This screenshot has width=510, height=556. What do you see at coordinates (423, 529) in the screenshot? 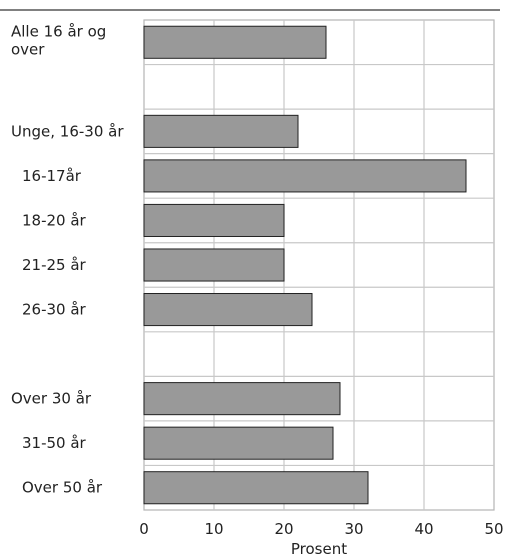
I see `x-tick-label: 40` at bounding box center [423, 529].